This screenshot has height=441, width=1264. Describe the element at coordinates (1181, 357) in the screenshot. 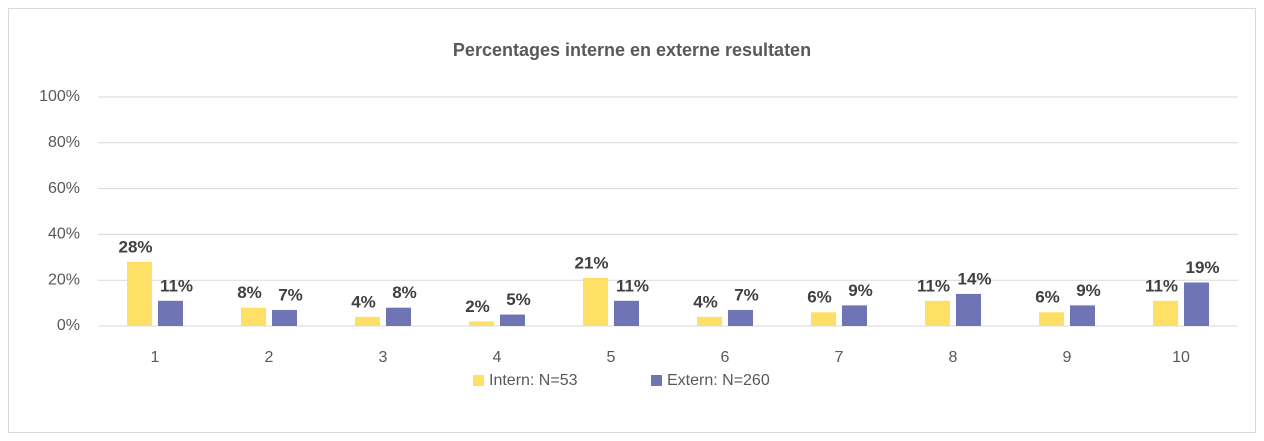

I see `x-tick-label: 10` at that location.